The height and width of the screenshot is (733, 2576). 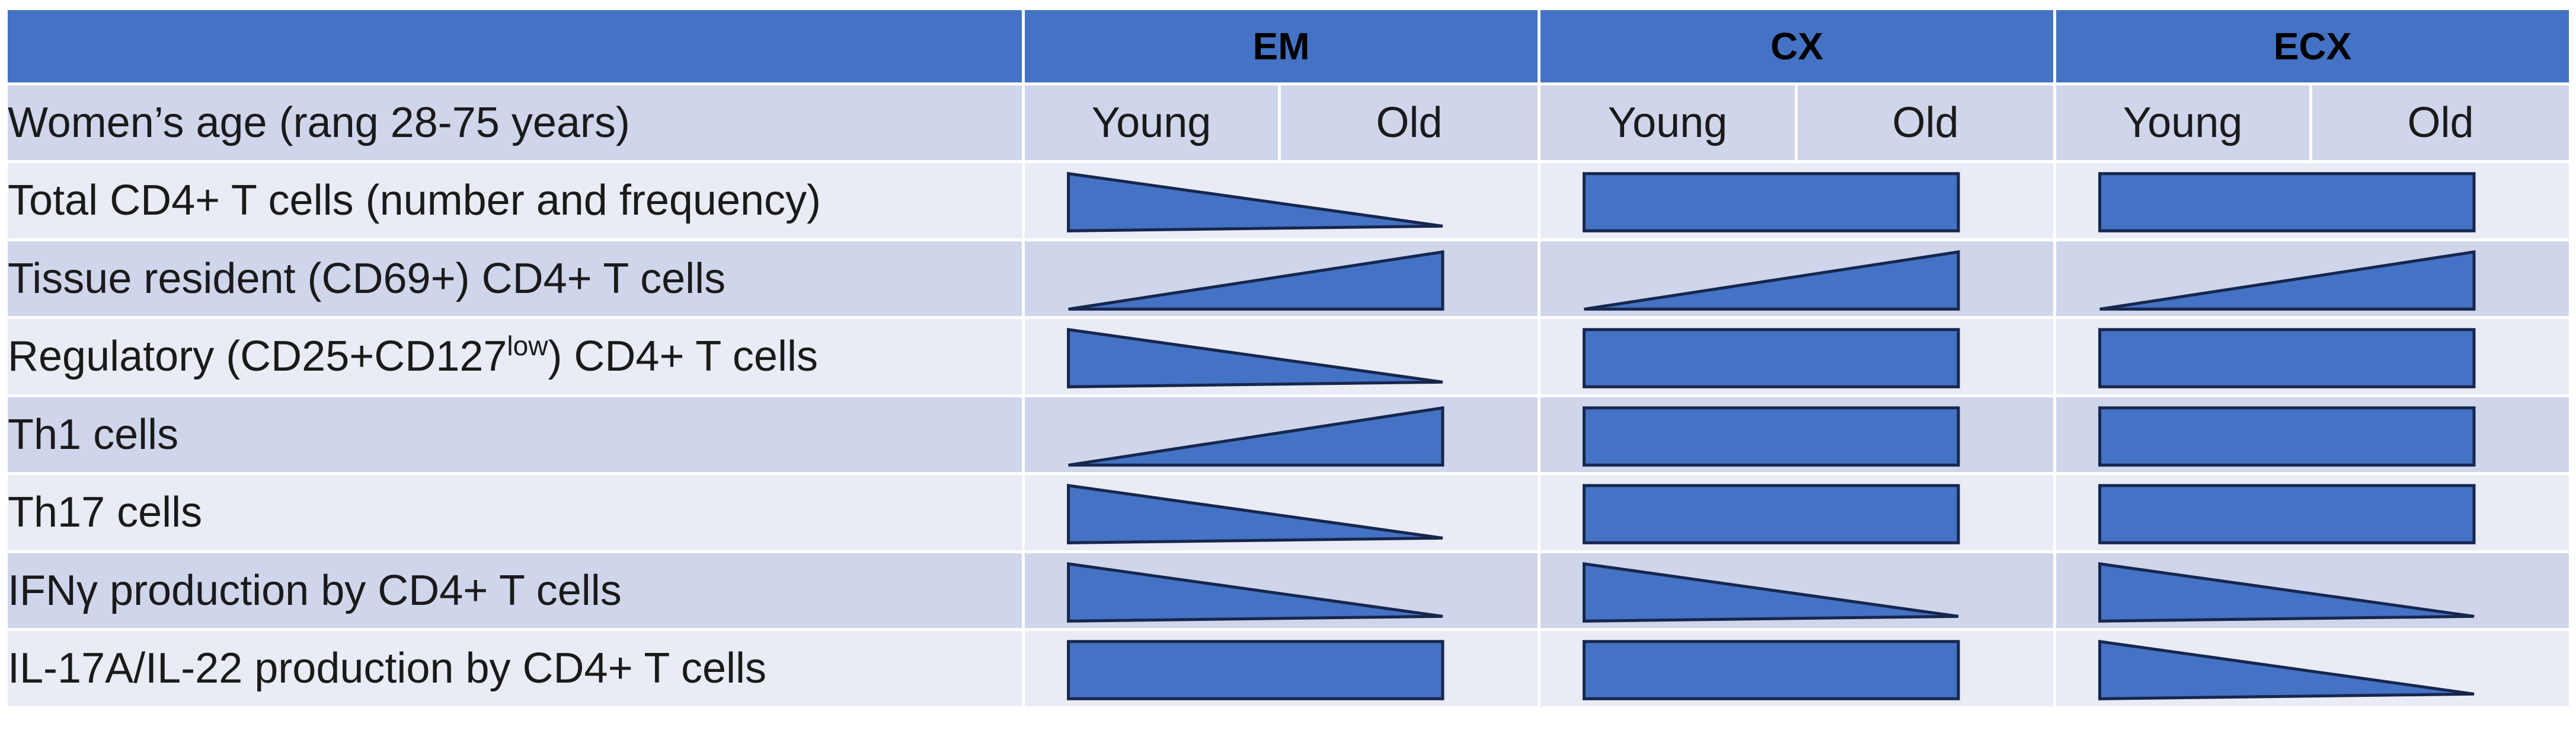 I want to click on cx-old-label: Old, so click(x=1925, y=122).